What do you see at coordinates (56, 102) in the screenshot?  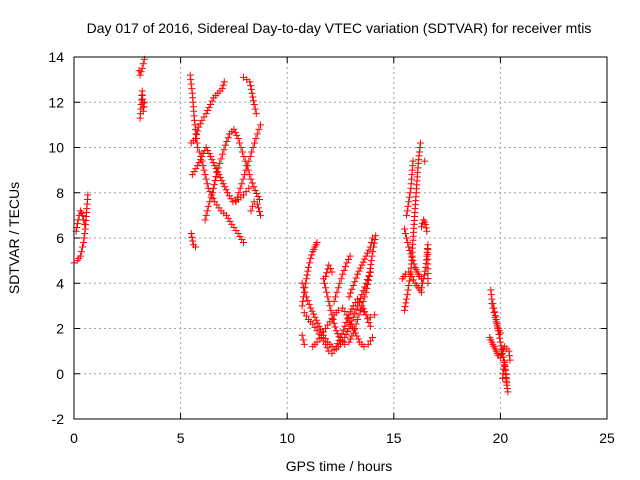 I see `y-tick-label: 12` at bounding box center [56, 102].